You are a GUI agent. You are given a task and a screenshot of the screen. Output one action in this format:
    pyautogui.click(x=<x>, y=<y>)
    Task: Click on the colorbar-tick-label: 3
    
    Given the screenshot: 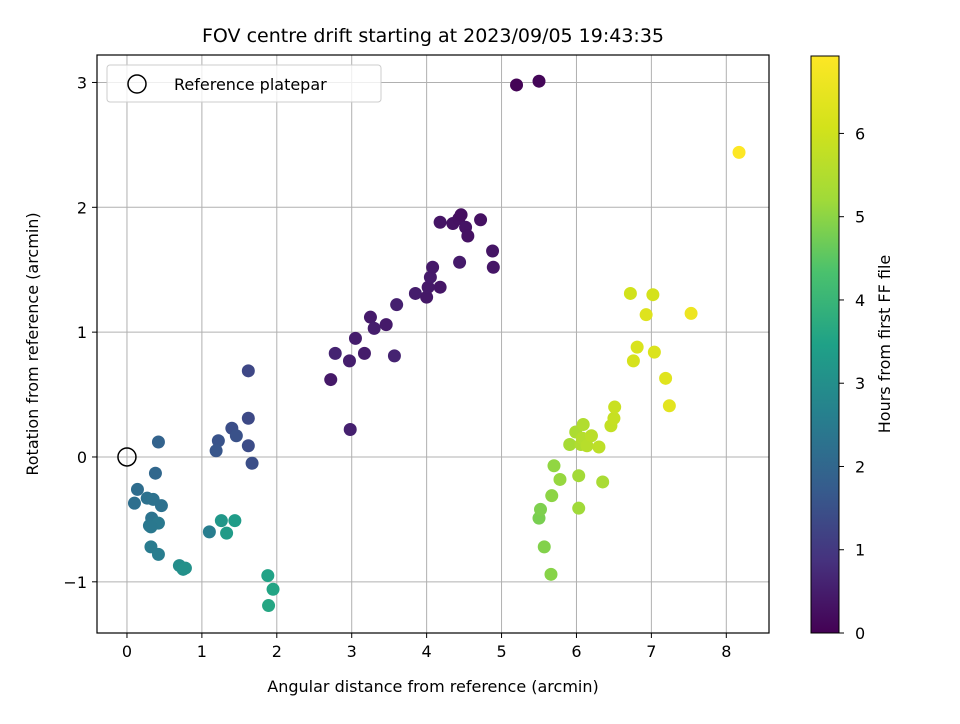 What is the action you would take?
    pyautogui.click(x=860, y=383)
    